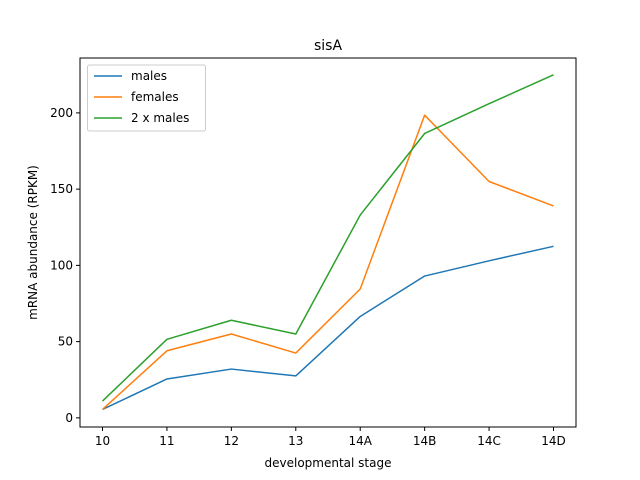  Describe the element at coordinates (61, 113) in the screenshot. I see `y-tick-label: 200` at that location.